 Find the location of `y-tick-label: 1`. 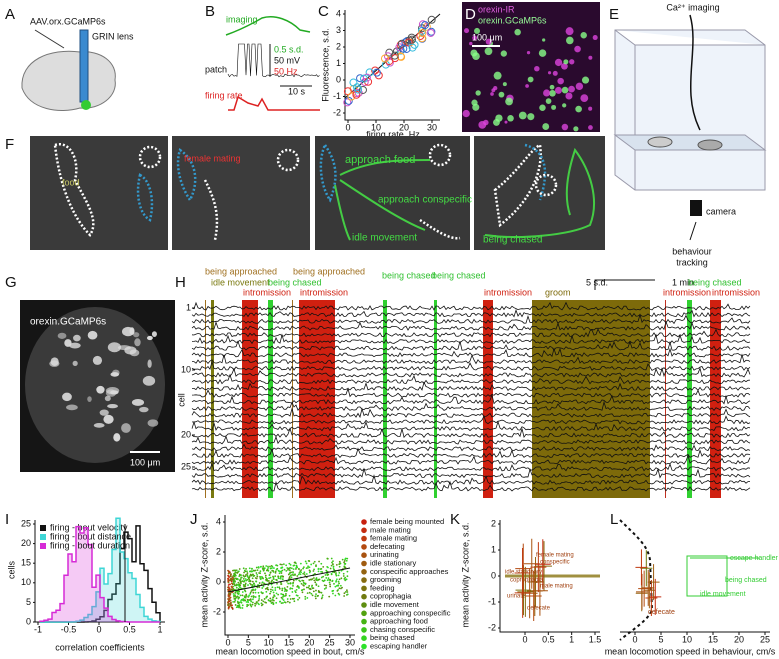

y-tick-label: 1 is located at coordinates (338, 63).